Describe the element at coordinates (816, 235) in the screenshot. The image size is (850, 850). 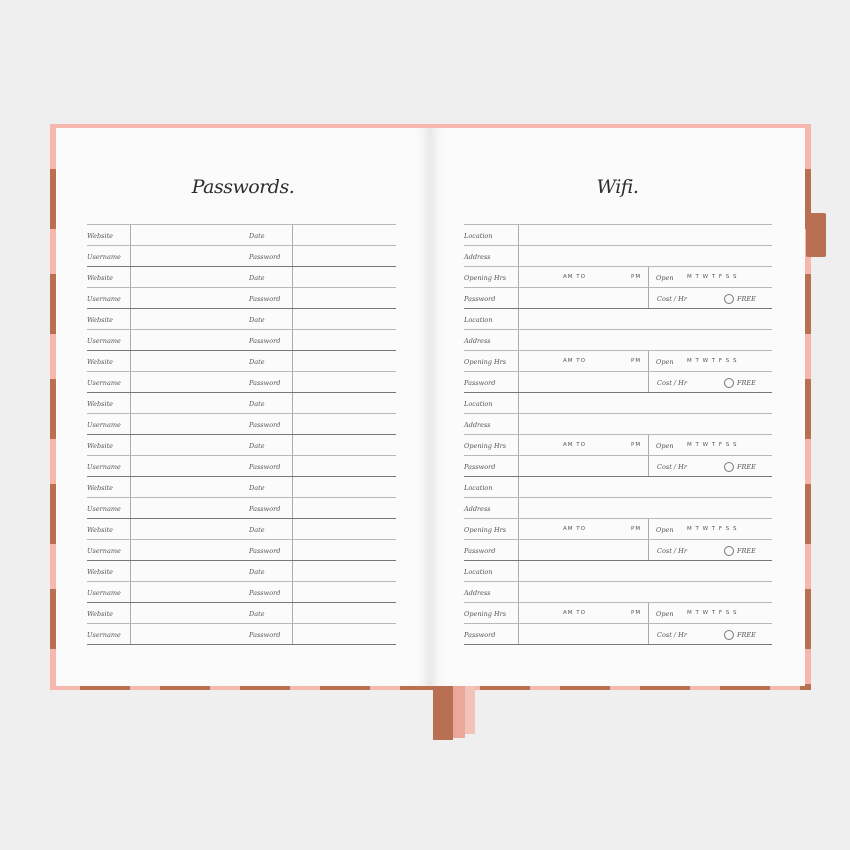
I see `page-tab` at that location.